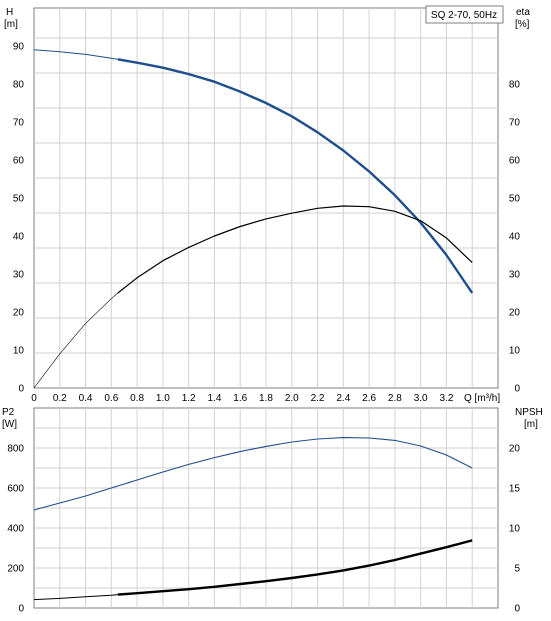  What do you see at coordinates (19, 351) in the screenshot?
I see `y-left-tick-label: 10` at bounding box center [19, 351].